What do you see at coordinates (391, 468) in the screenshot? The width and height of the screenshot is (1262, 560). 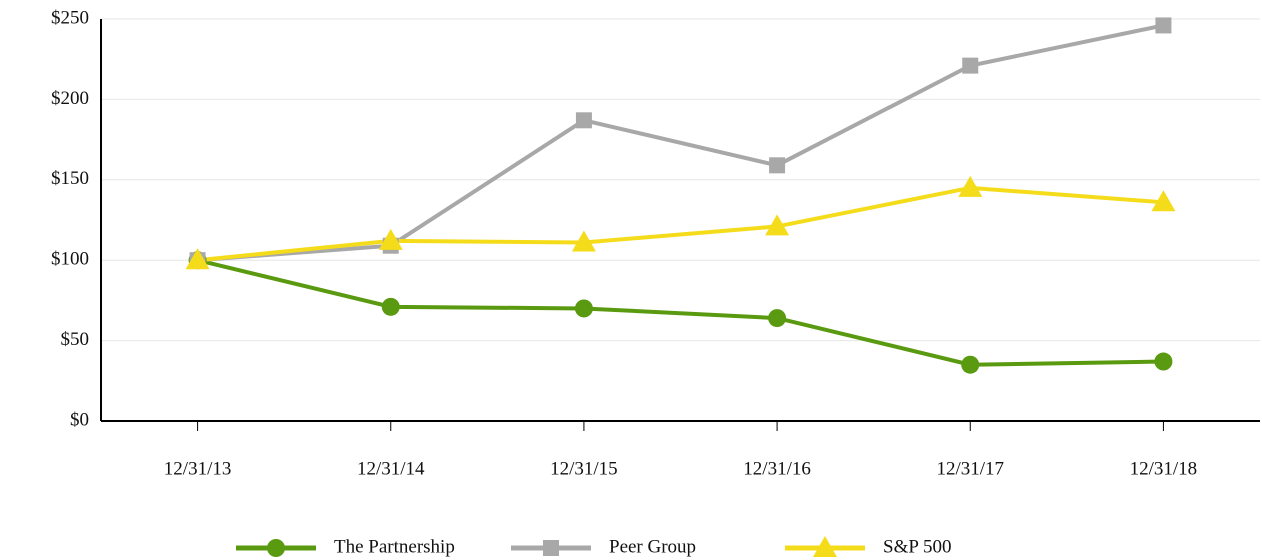 I see `x-tick-label: 12/31/14` at bounding box center [391, 468].